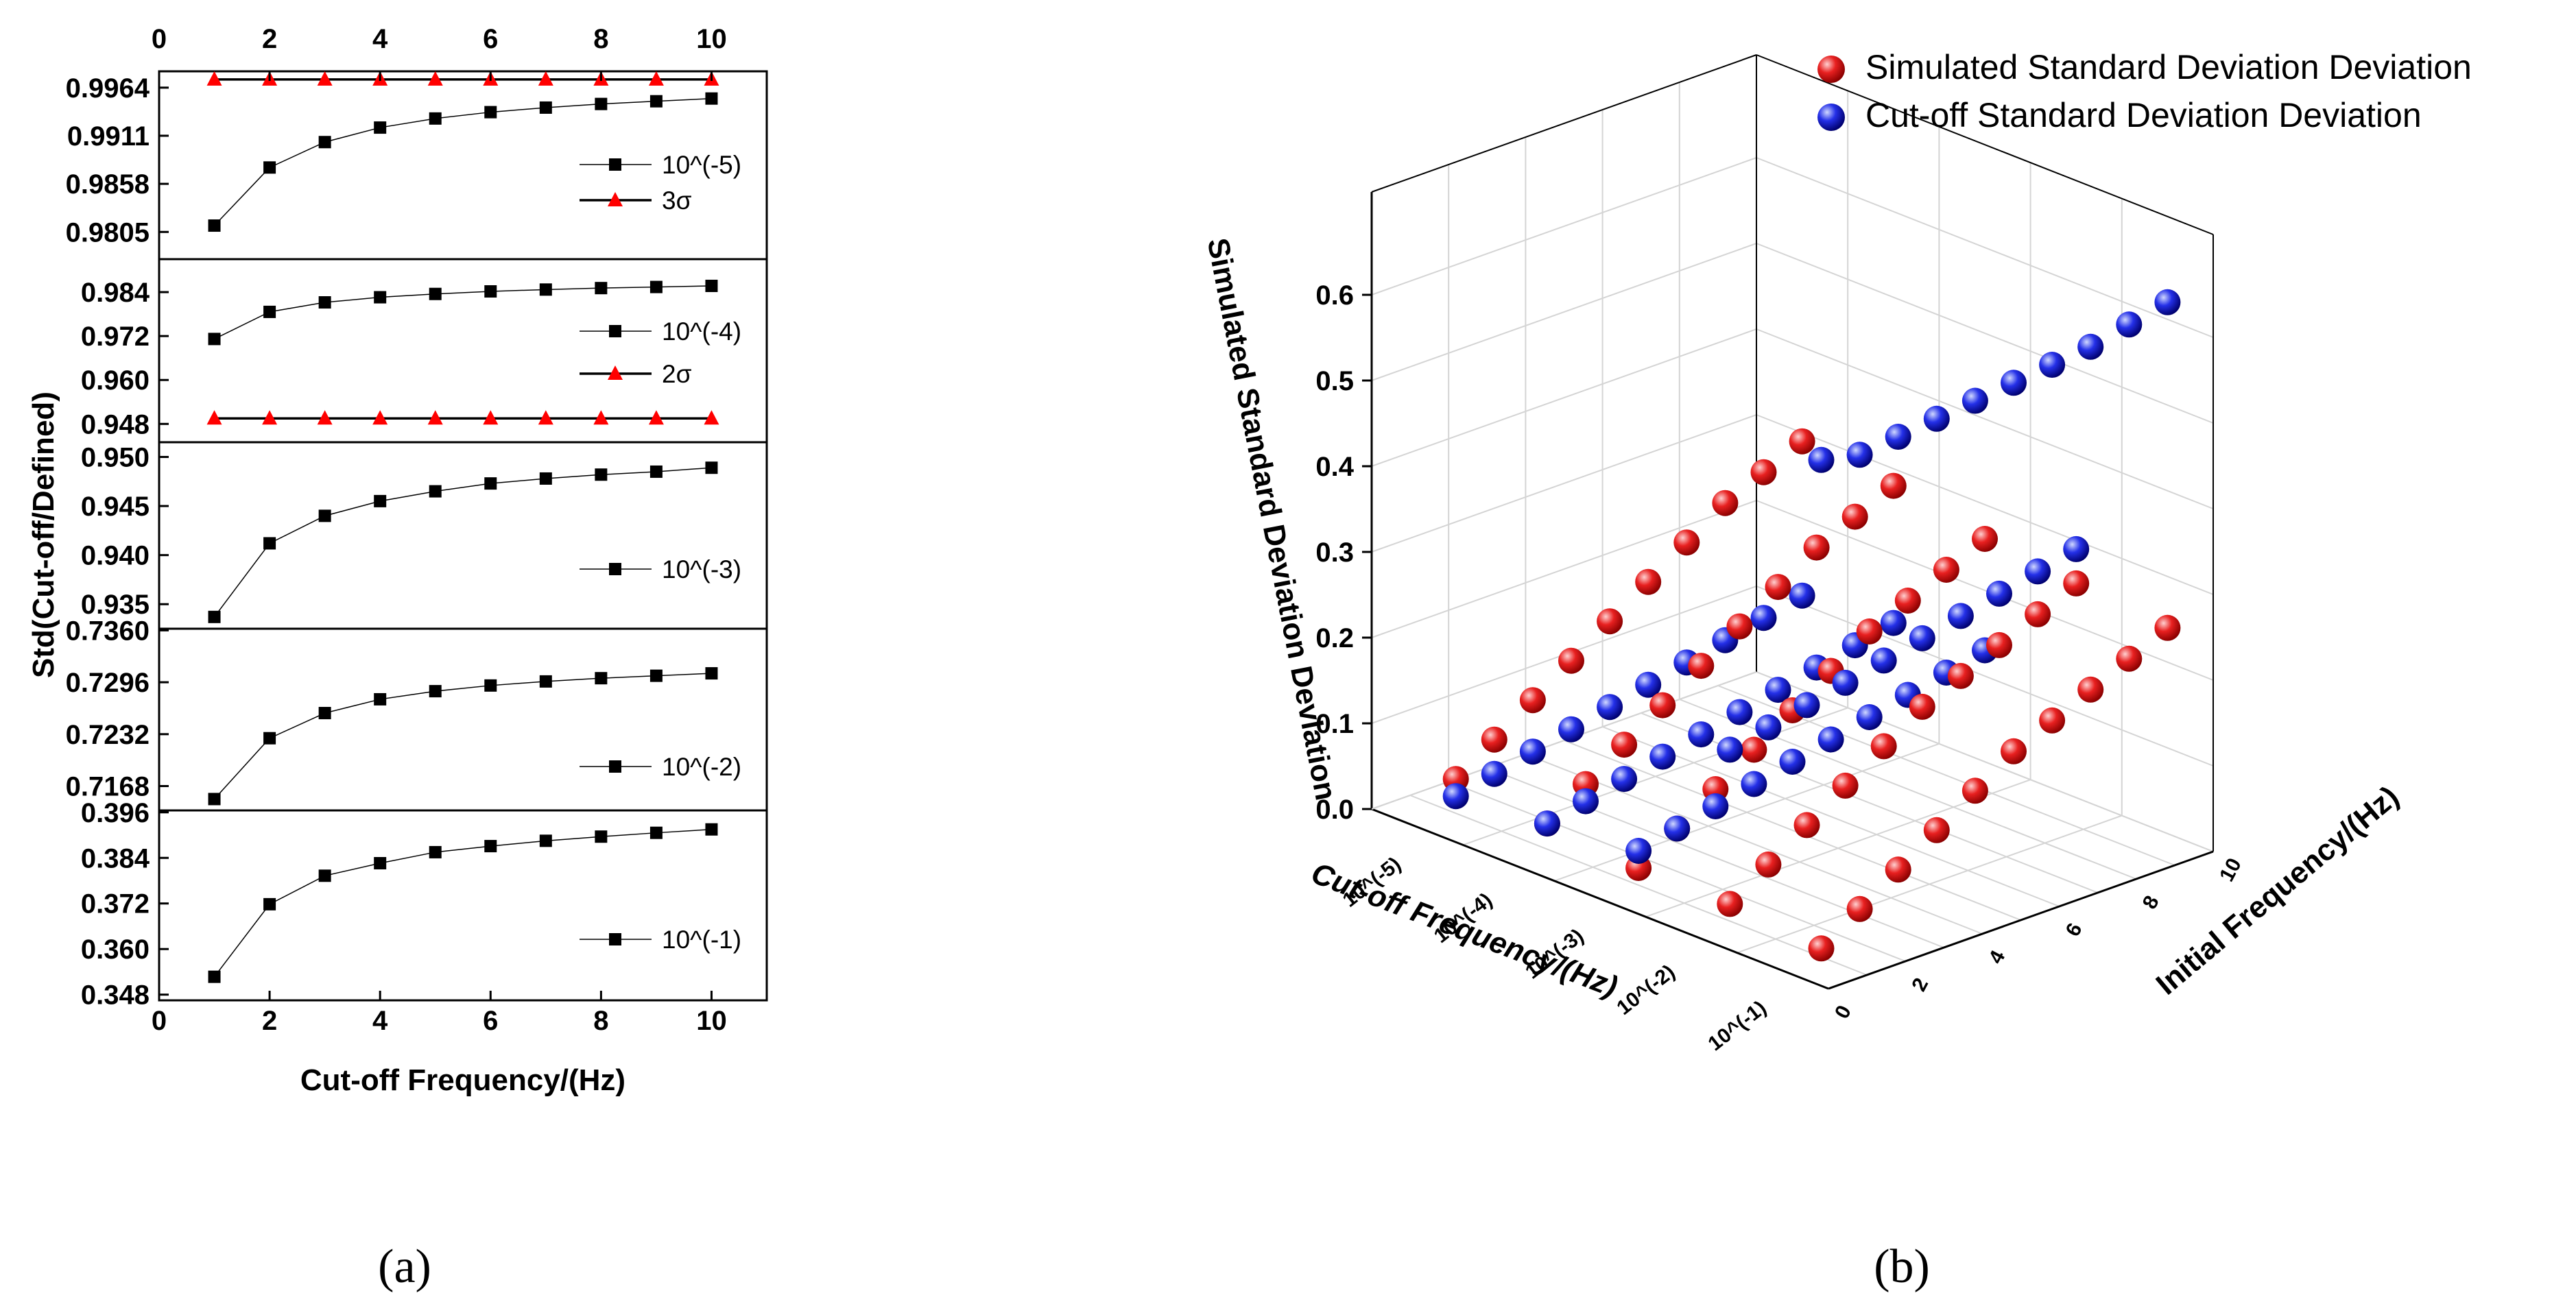 The width and height of the screenshot is (2576, 1302). What do you see at coordinates (404, 1267) in the screenshot?
I see `subfigure-label-a: (a)` at bounding box center [404, 1267].